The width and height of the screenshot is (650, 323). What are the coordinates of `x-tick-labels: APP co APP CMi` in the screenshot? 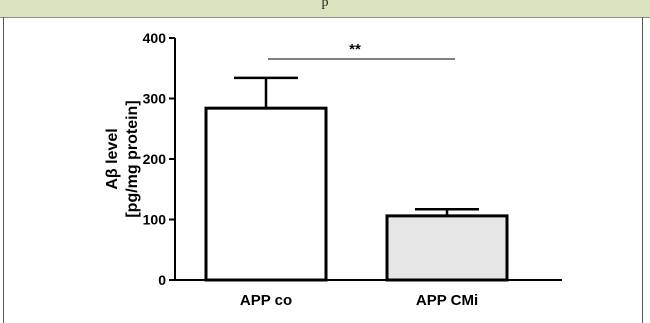 It's located at (359, 300).